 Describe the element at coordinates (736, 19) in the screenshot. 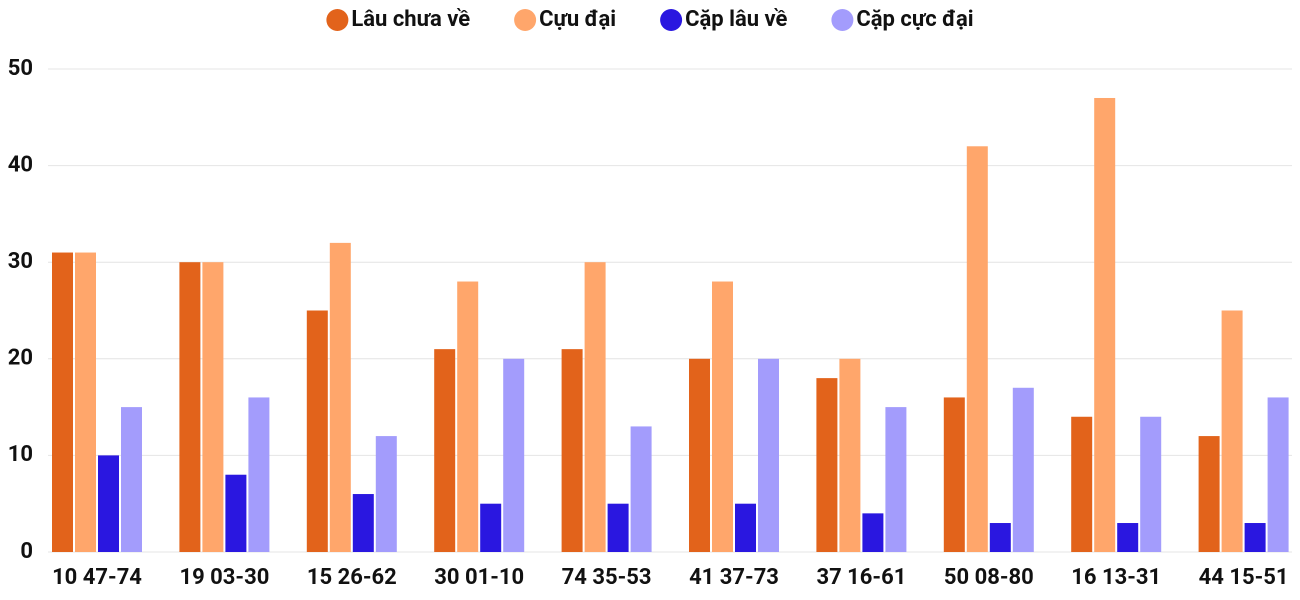

I see `legend-label: Cặp lâu về` at that location.